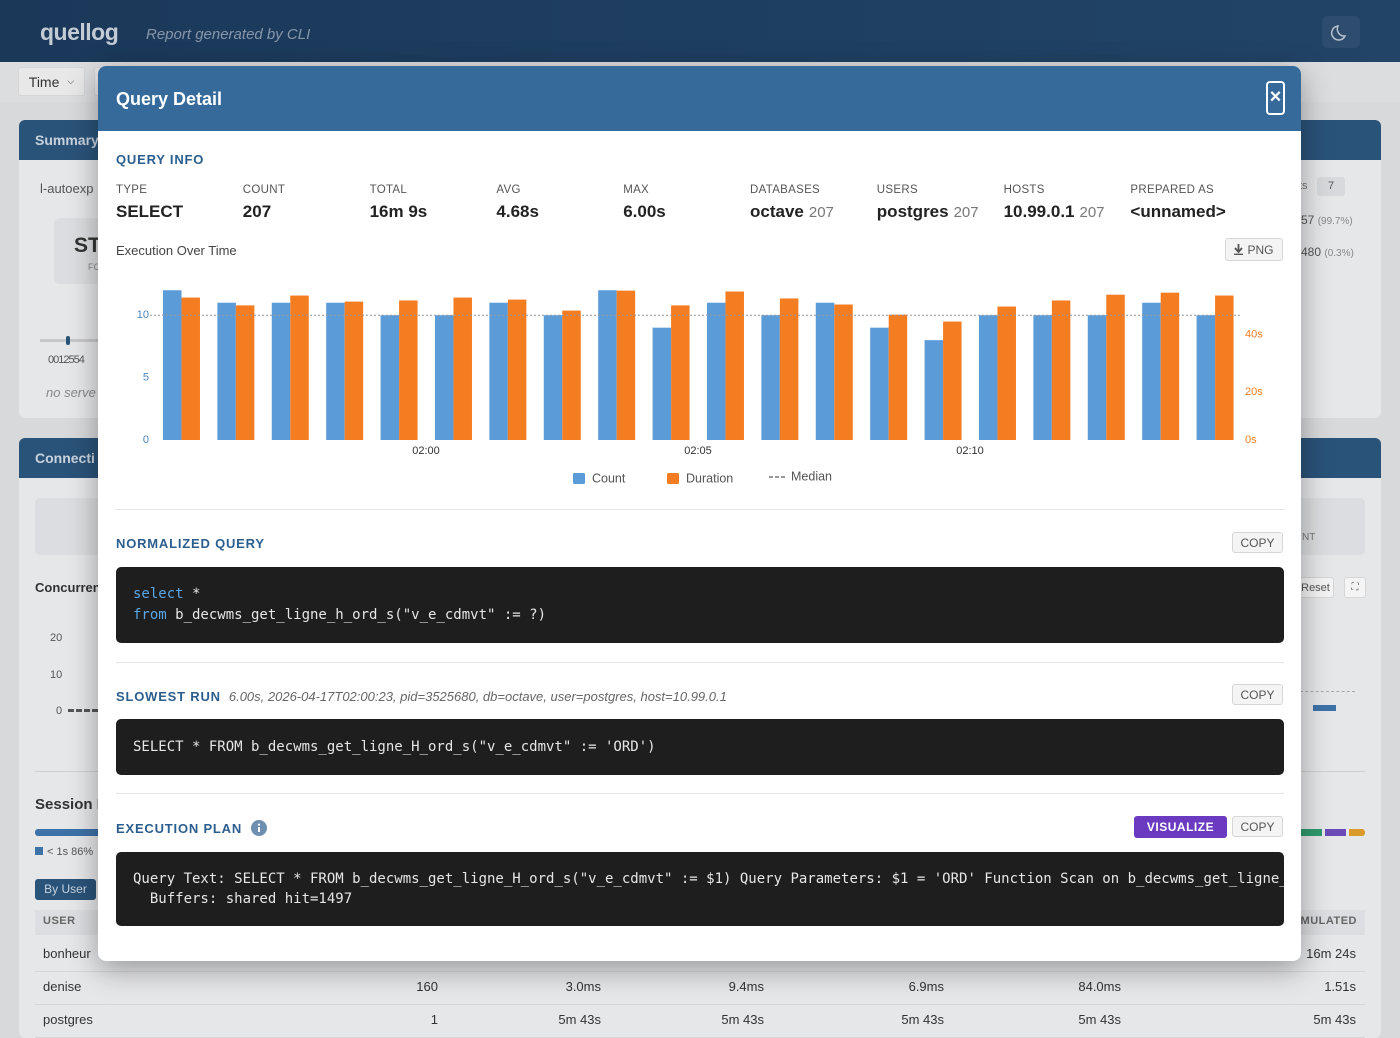  Describe the element at coordinates (190, 543) in the screenshot. I see `section-heading: NORMALIZED QUERY` at that location.